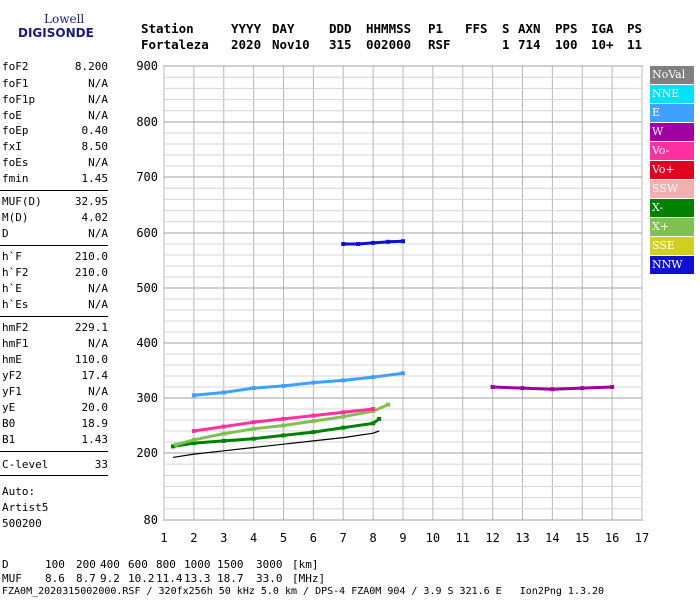 The image size is (700, 600). I want to click on x-tick-label: 2, so click(193, 538).